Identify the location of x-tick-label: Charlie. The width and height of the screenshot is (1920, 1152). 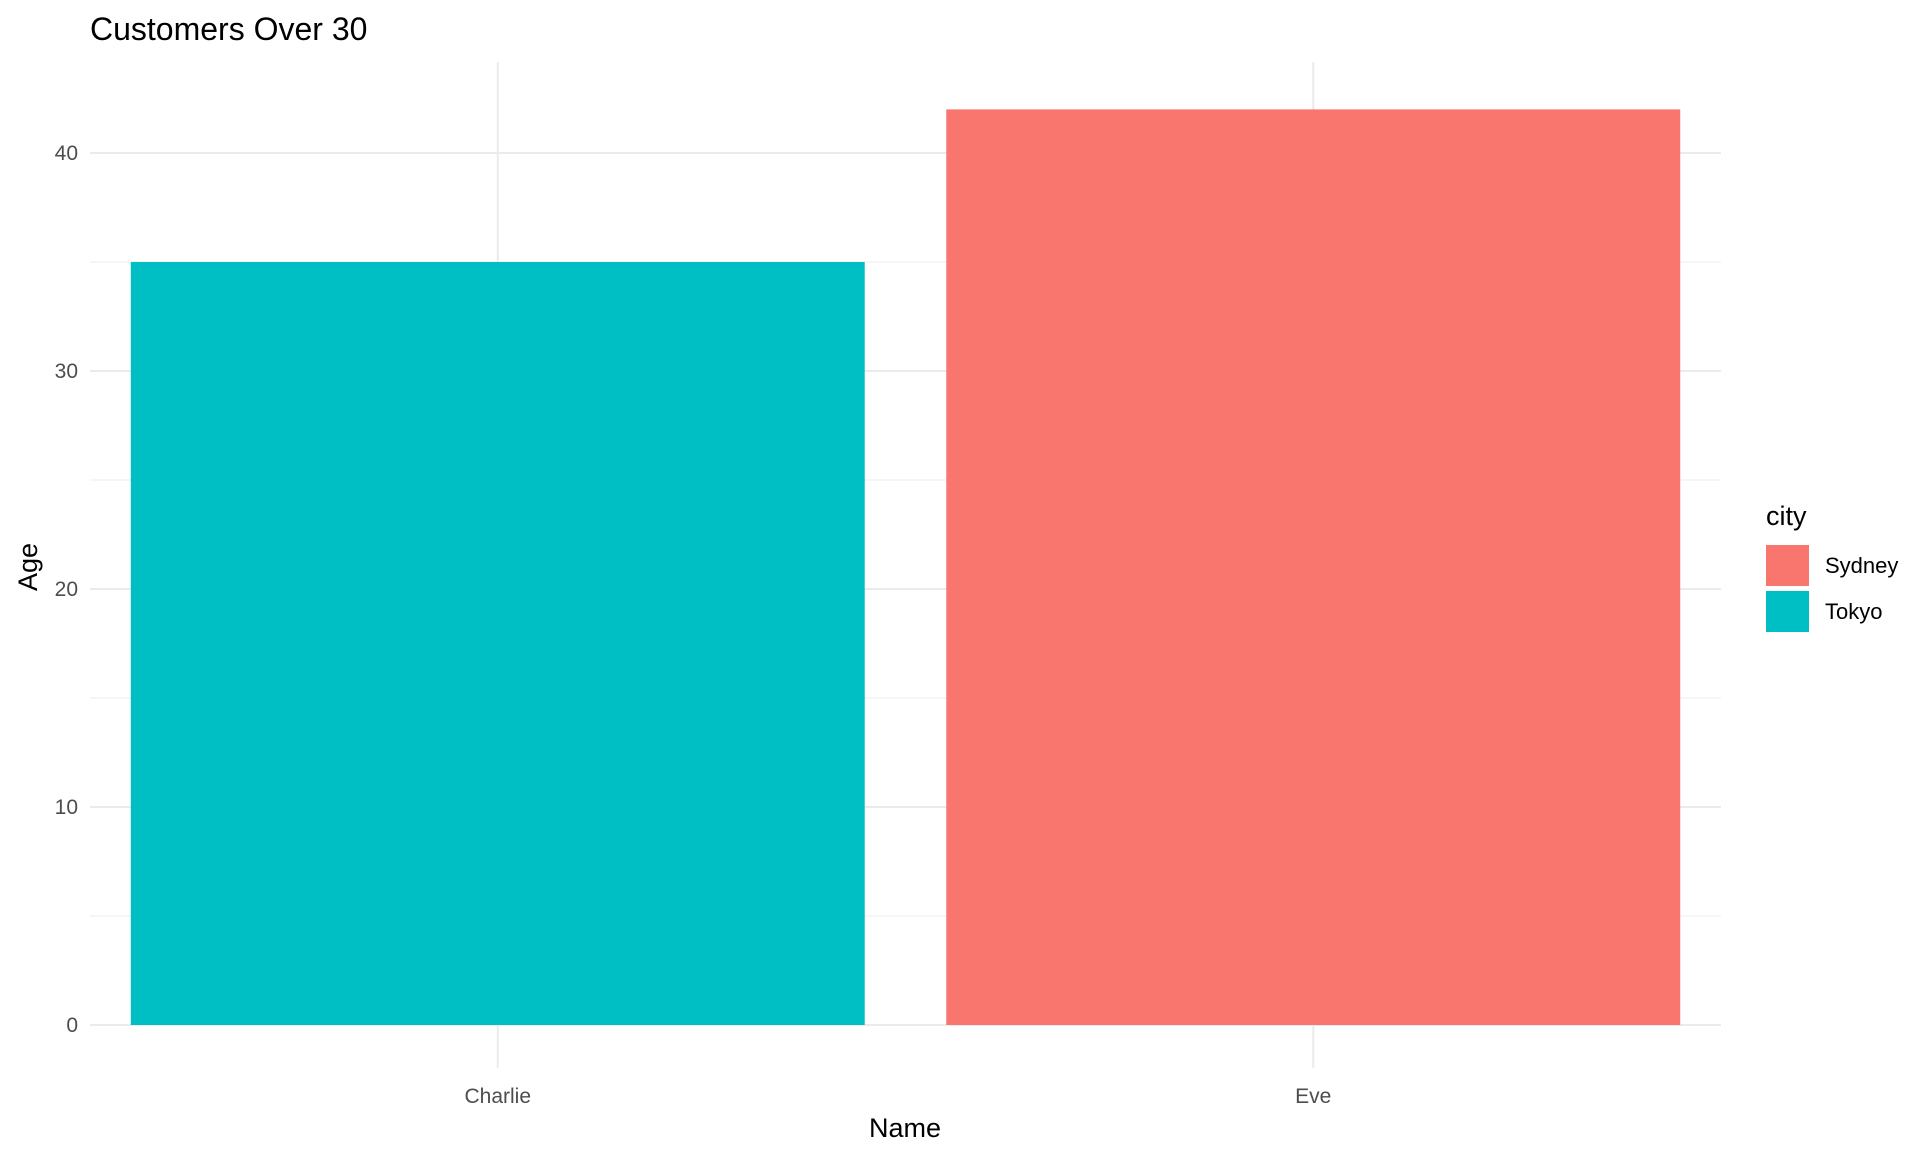
(497, 1096).